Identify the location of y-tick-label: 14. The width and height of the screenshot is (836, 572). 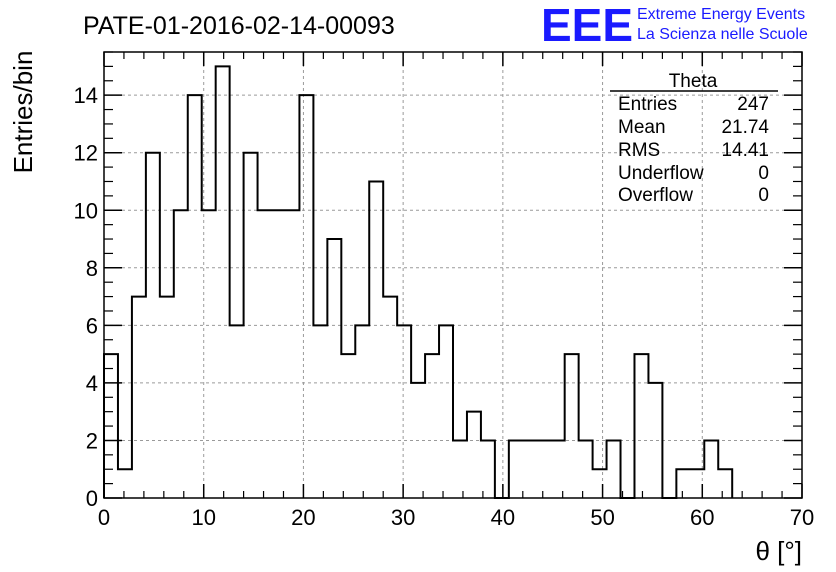
(86, 95).